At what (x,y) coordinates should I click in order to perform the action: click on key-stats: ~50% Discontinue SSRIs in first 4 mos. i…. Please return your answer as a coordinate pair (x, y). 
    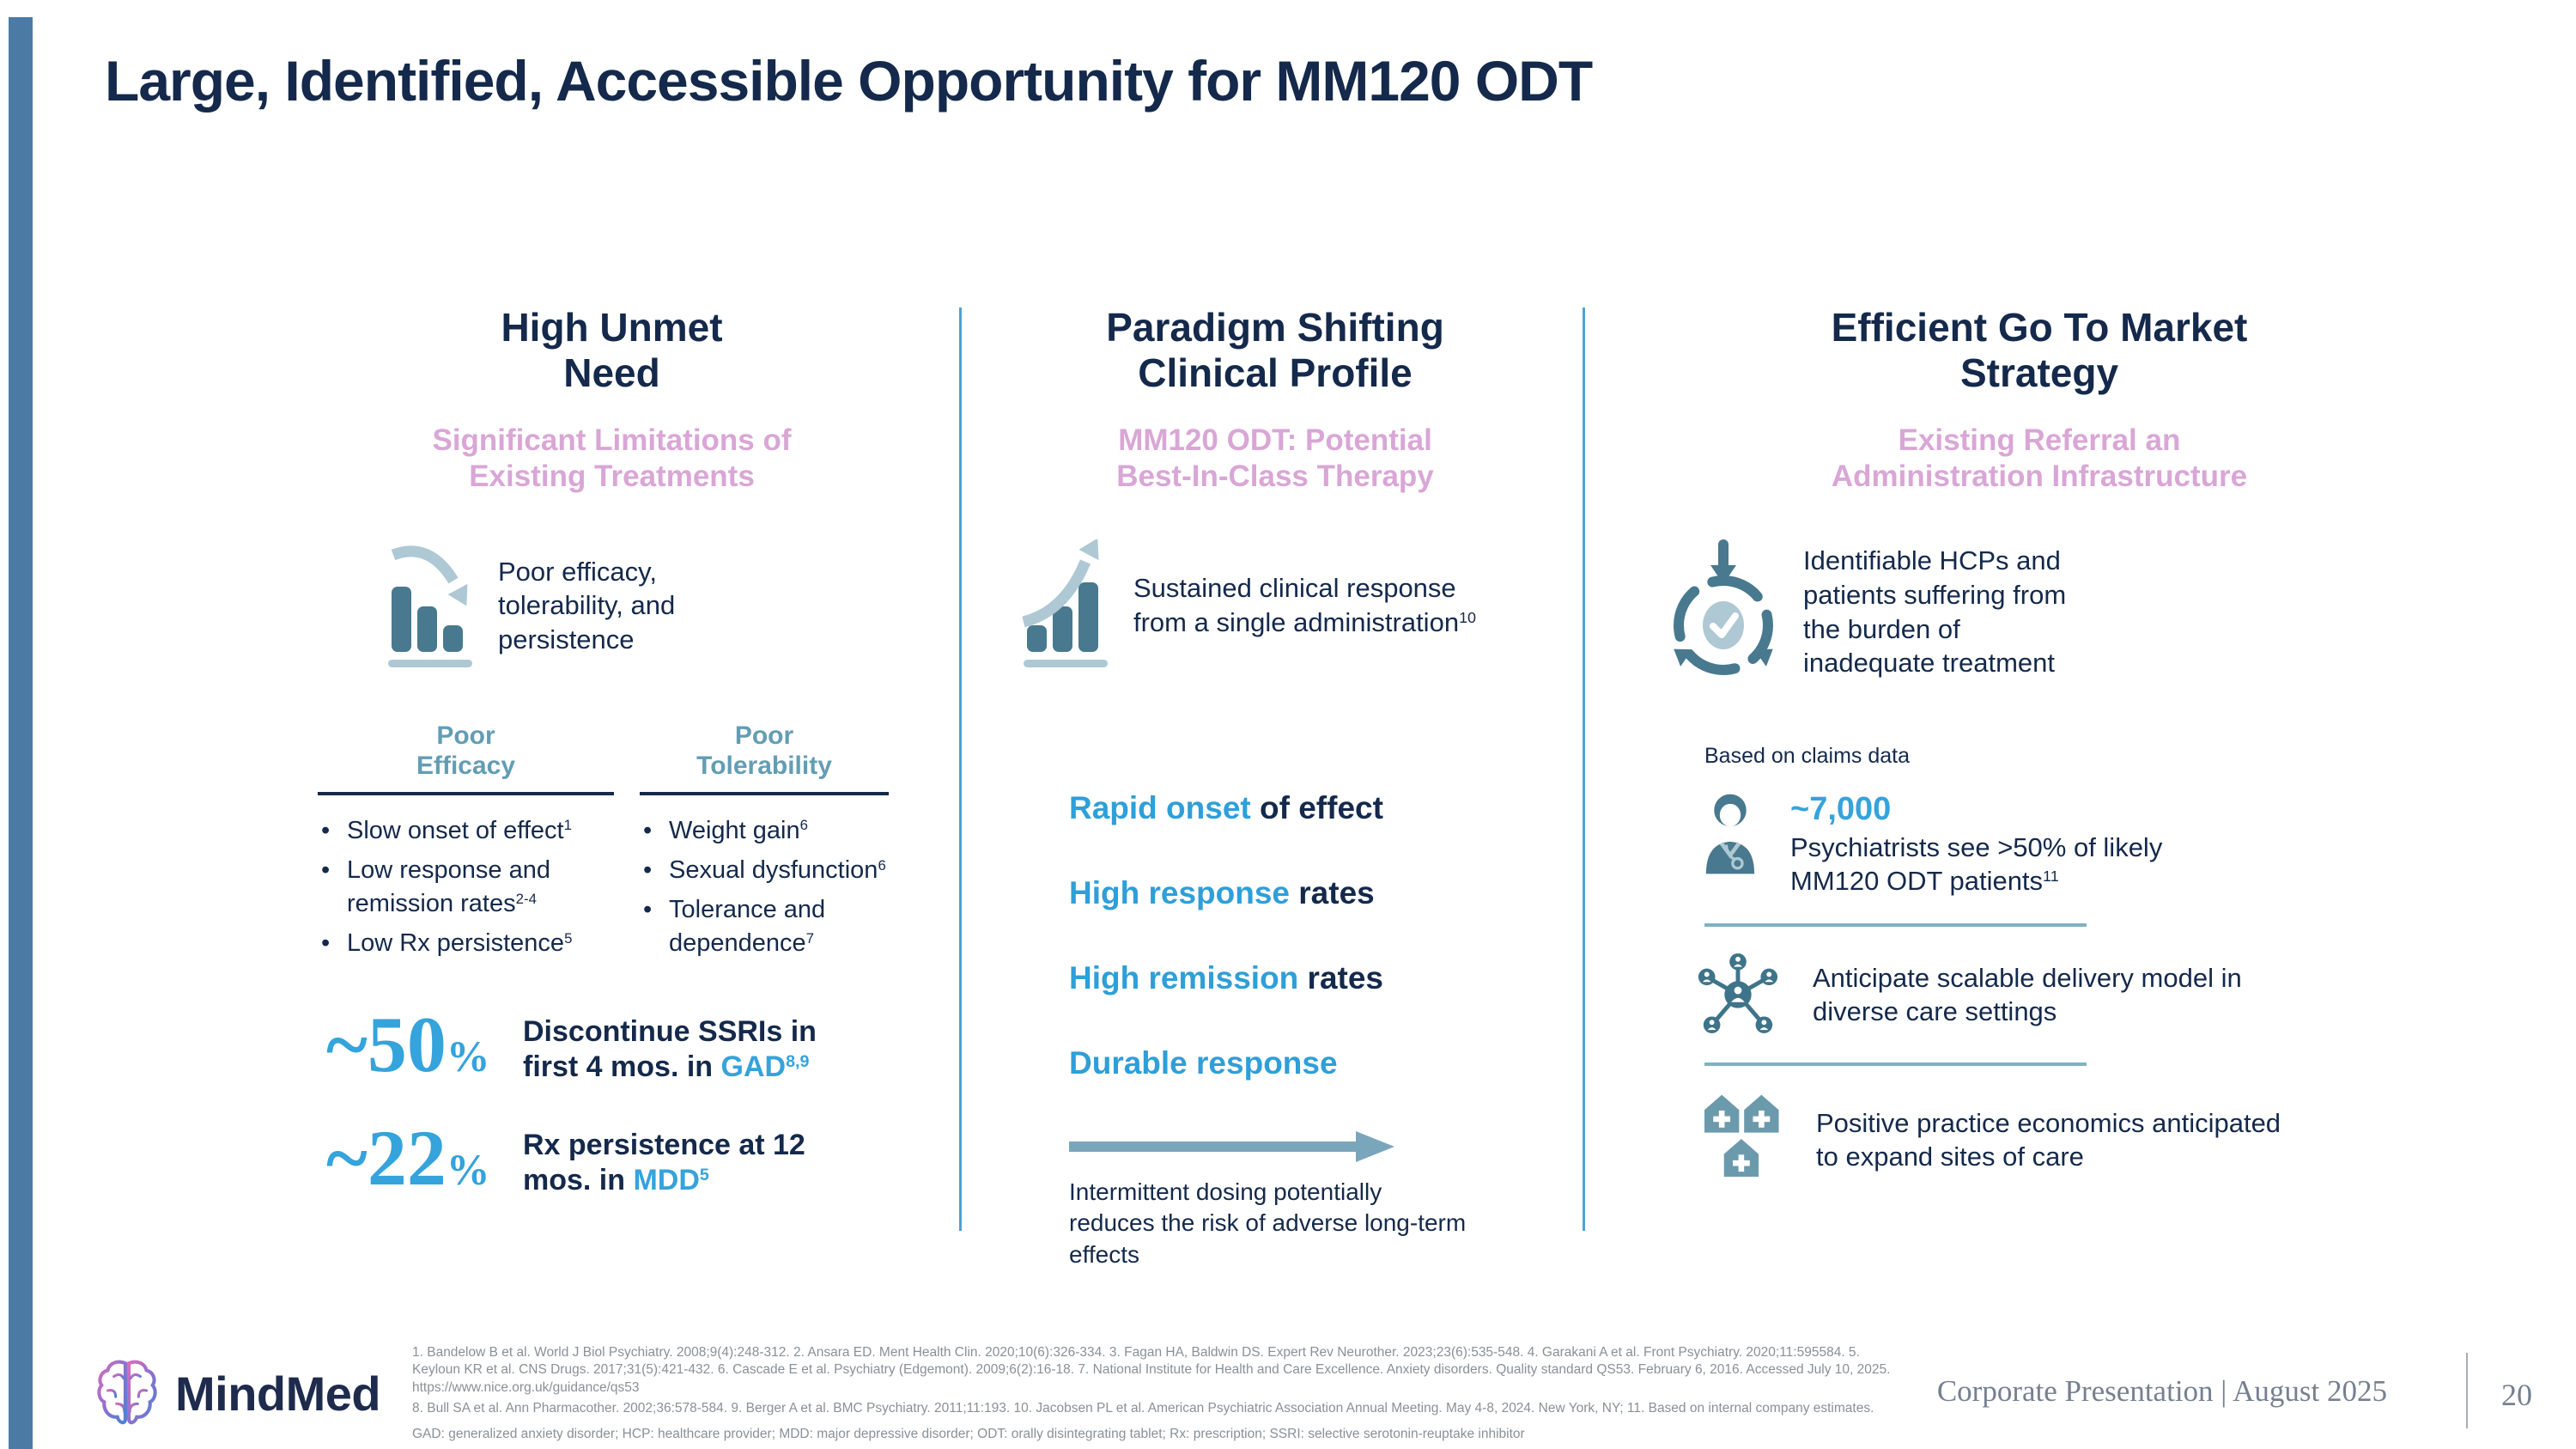
    Looking at the image, I should click on (629, 1101).